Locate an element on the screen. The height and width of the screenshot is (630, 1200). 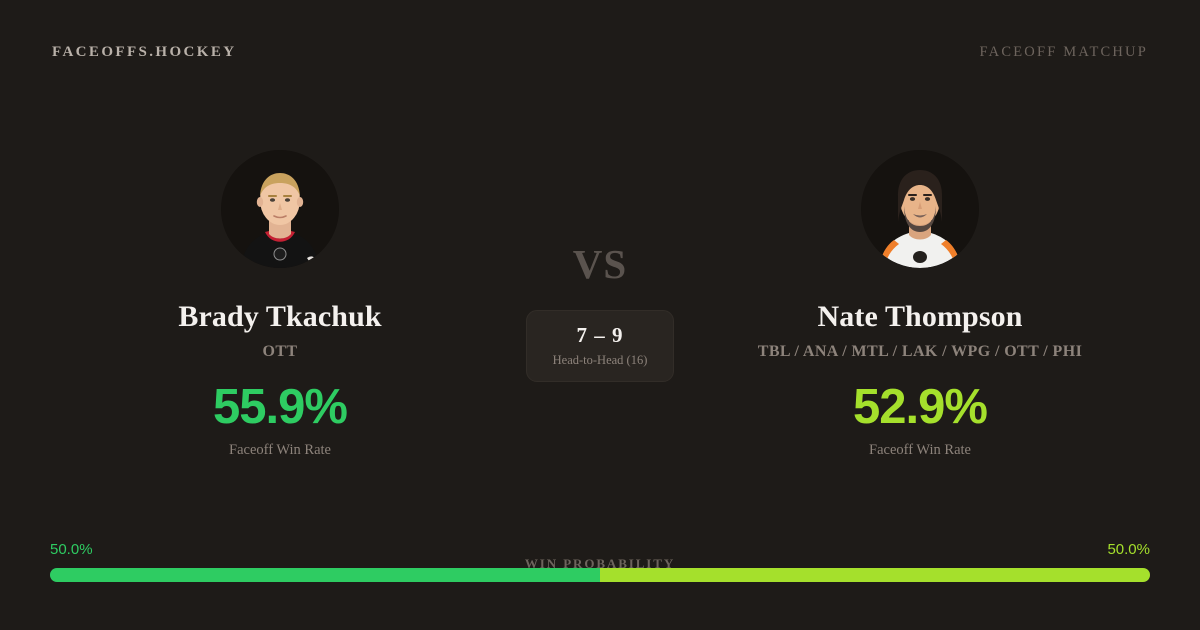
brady-tkachuk-headshot-icon is located at coordinates (280, 209).